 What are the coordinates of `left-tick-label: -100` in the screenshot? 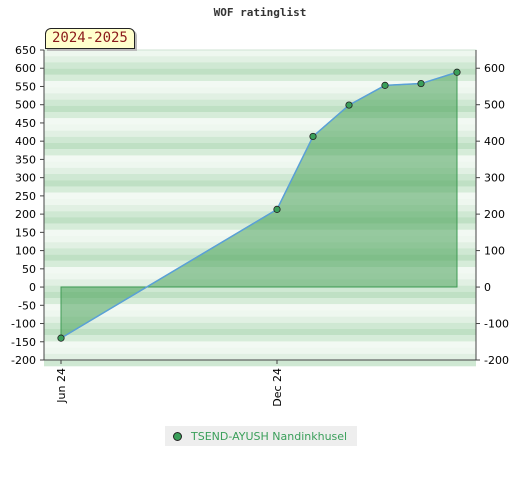 It's located at (23, 324).